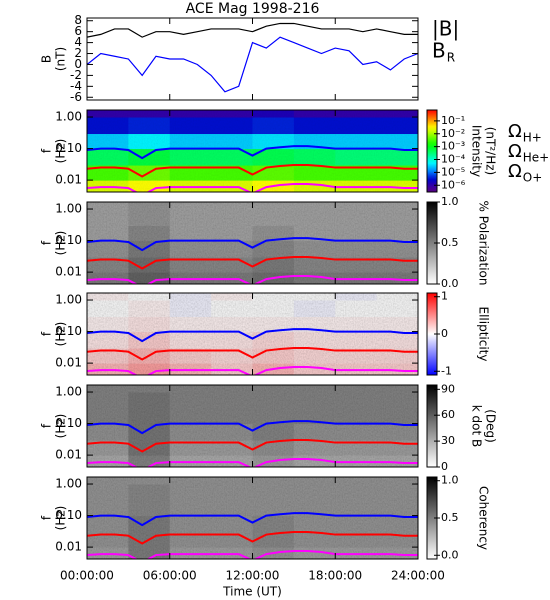 The width and height of the screenshot is (550, 600). I want to click on colorbar-tick-label: 10⁻³, so click(453, 146).